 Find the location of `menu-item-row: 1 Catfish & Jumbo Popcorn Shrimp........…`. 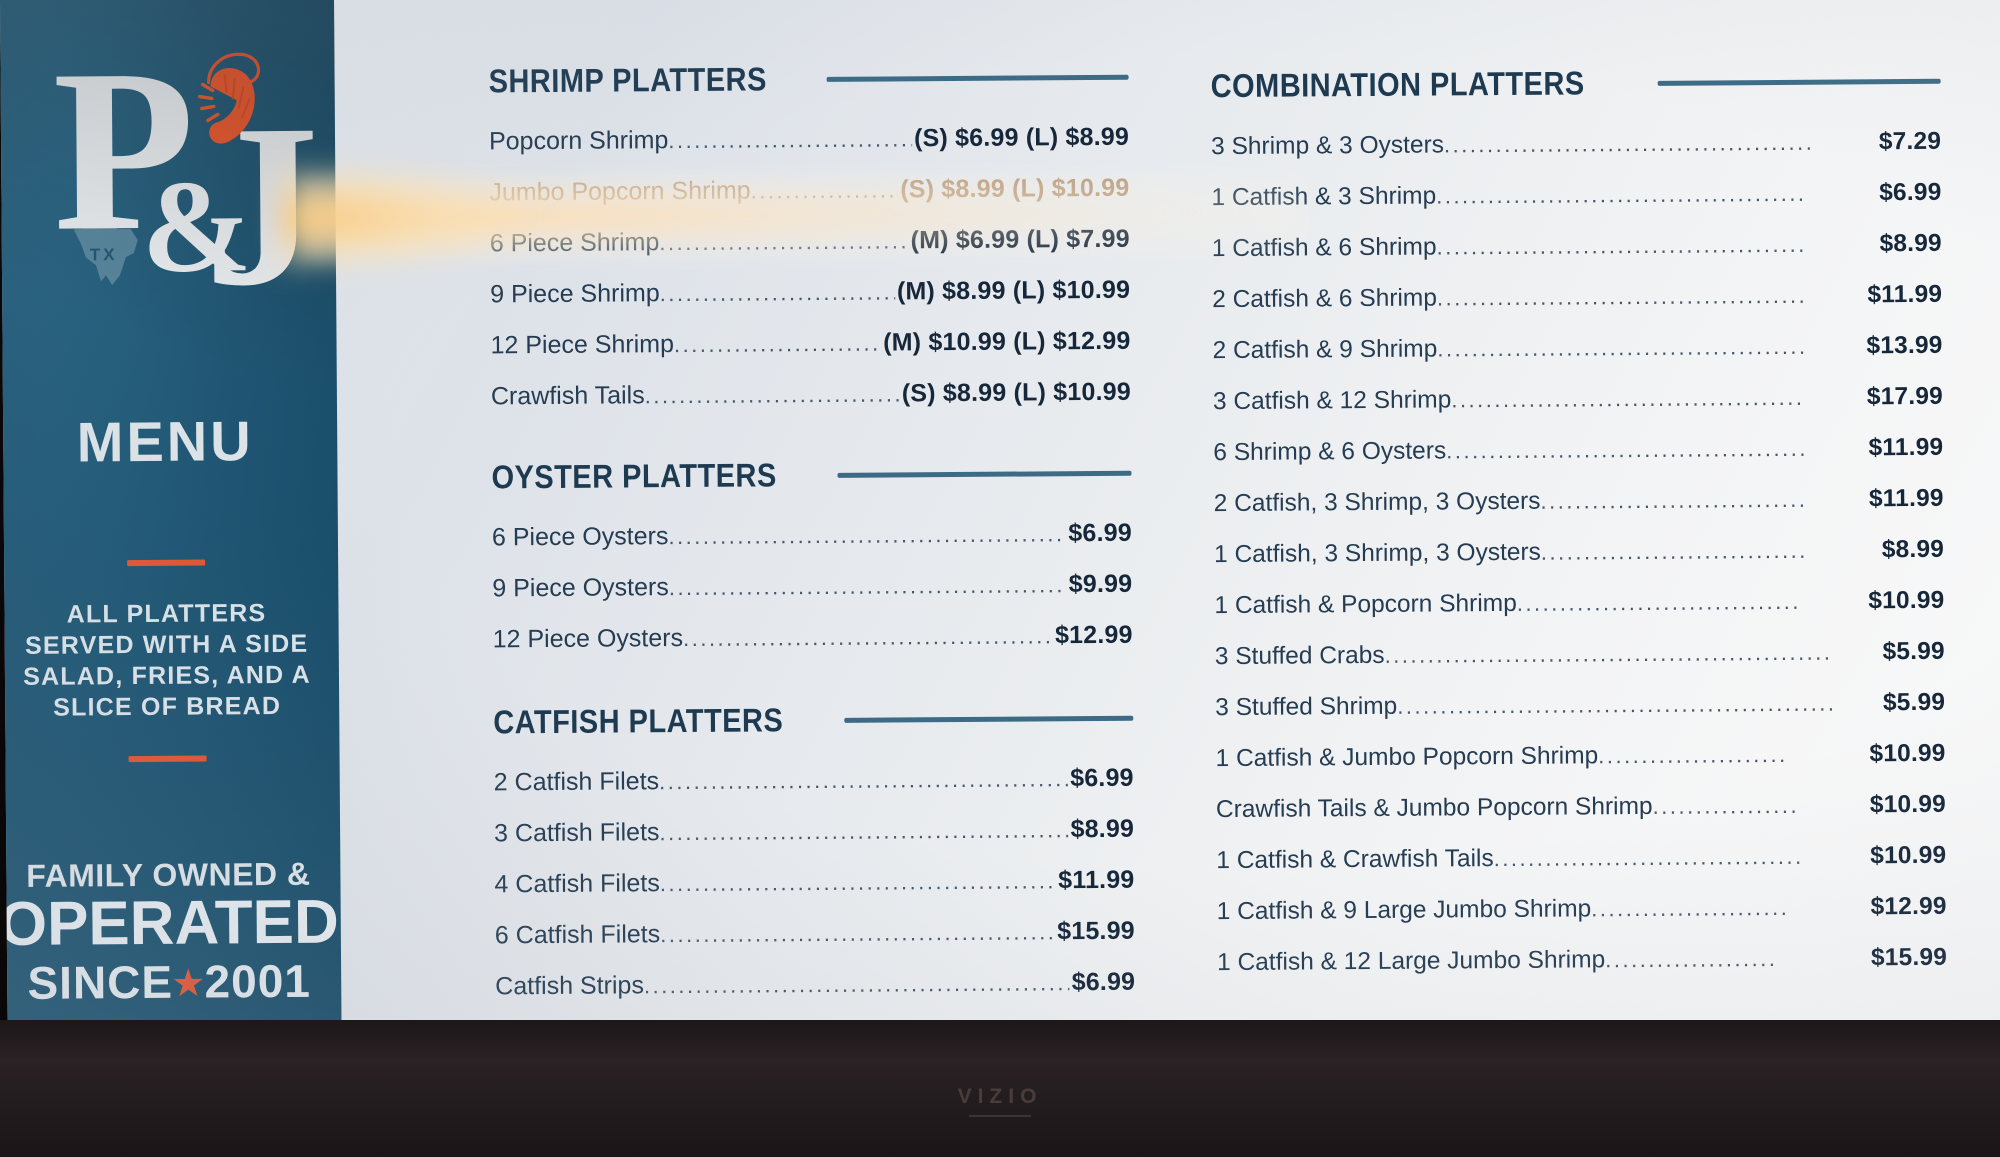

menu-item-row: 1 Catfish & Jumbo Popcorn Shrimp........… is located at coordinates (1580, 756).